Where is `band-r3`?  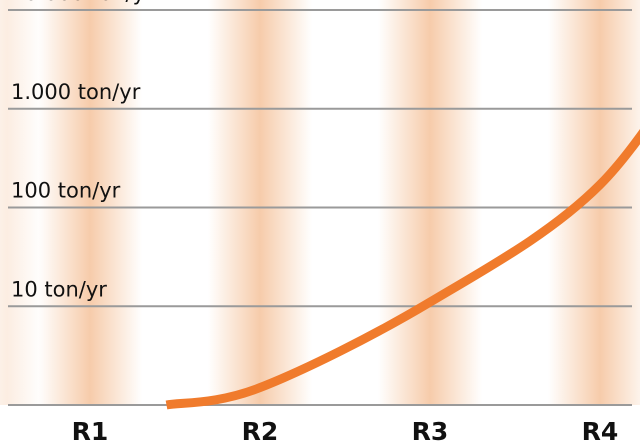 band-r3 is located at coordinates (430, 202).